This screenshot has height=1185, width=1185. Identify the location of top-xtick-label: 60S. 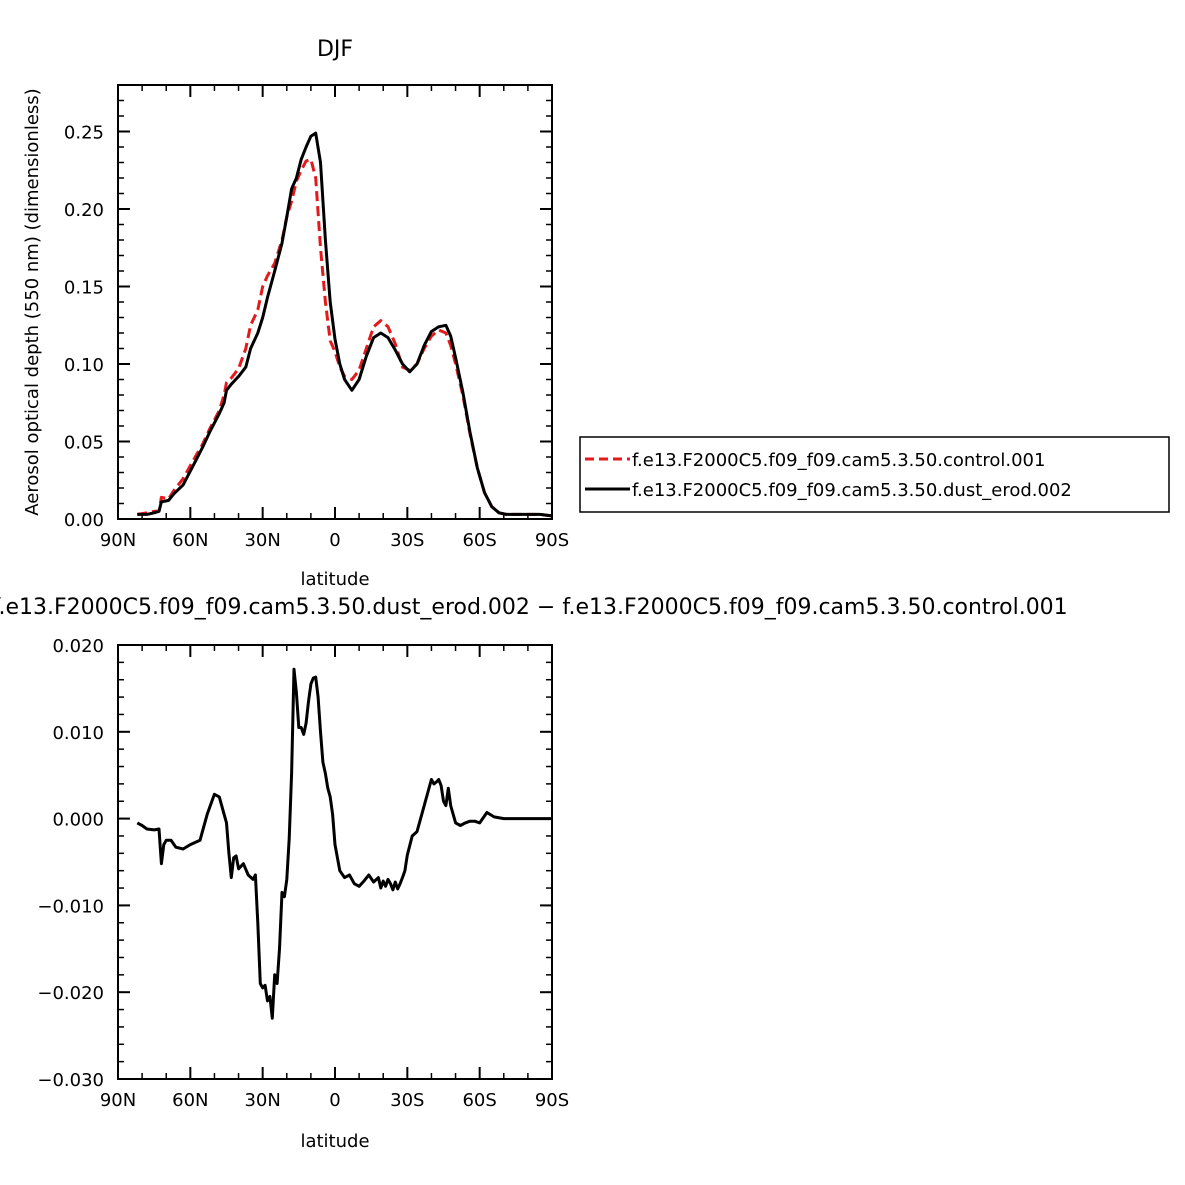
(479, 540).